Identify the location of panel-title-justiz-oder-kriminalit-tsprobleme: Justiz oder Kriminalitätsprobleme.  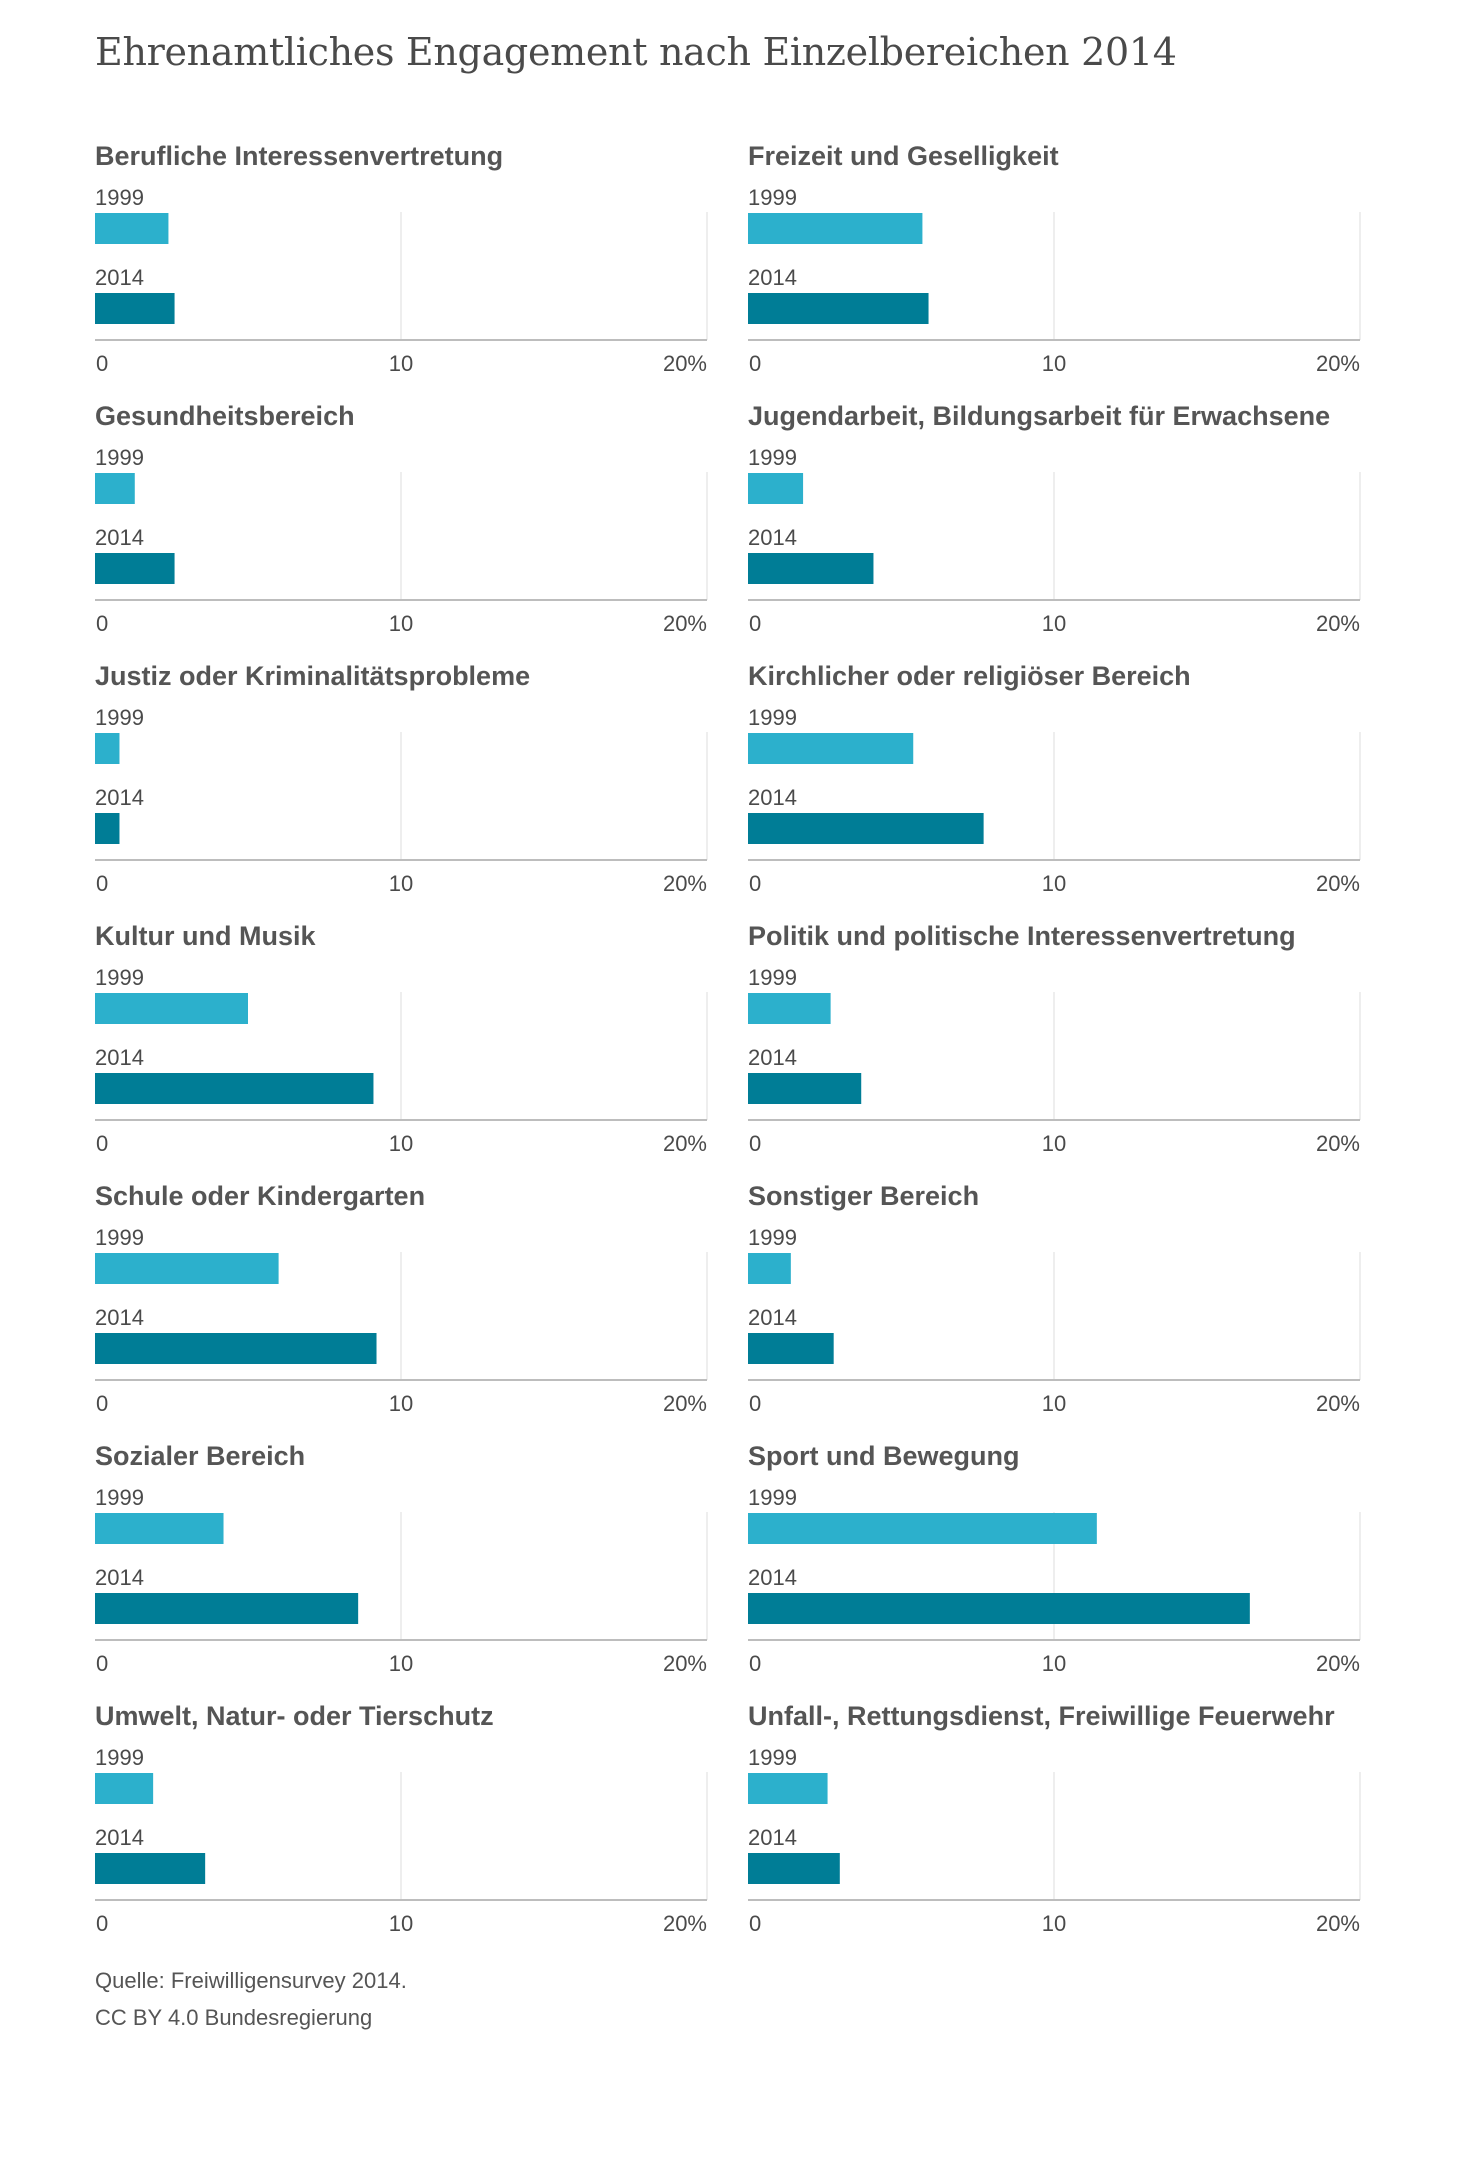
(312, 676).